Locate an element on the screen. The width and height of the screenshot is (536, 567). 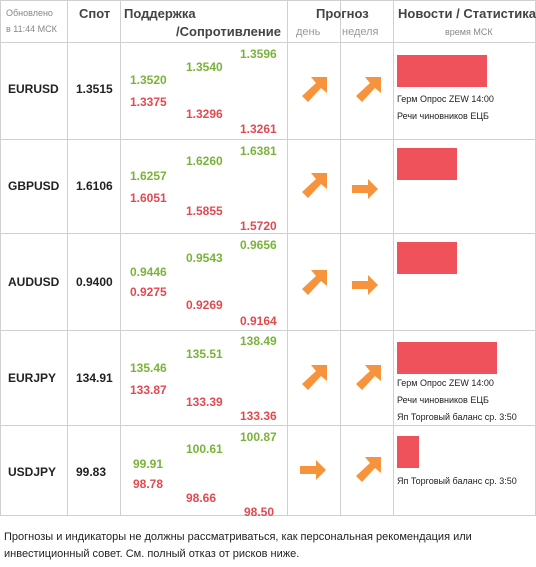
resistance-level-2: 133.39 is located at coordinates (204, 402).